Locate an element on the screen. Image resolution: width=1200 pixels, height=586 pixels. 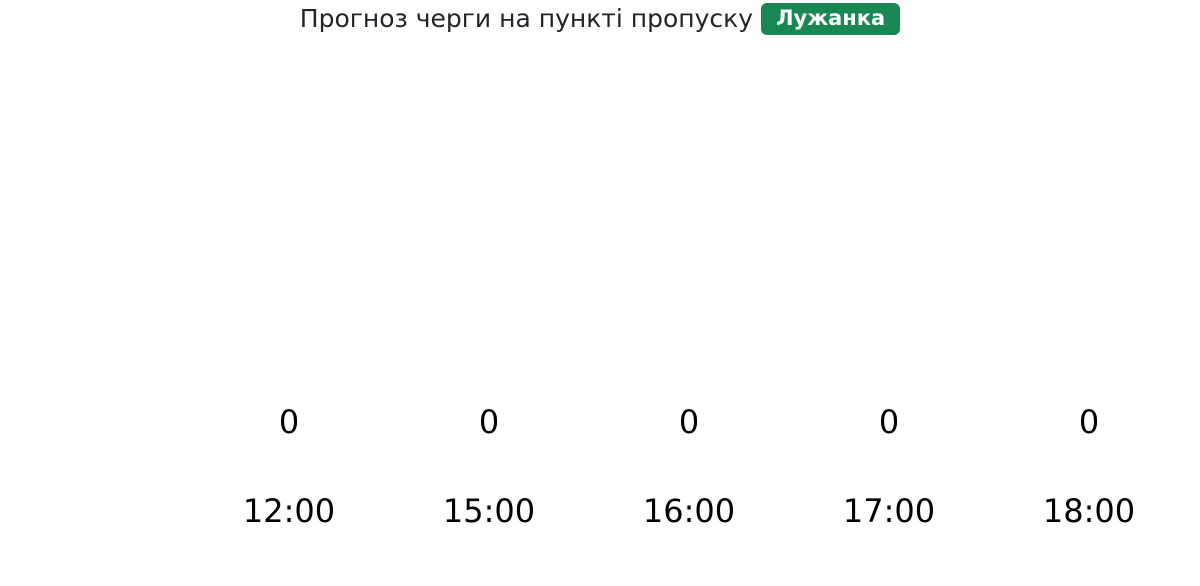
chart-header: Прогноз черги на пункті пропуску Лужанка is located at coordinates (600, 18).